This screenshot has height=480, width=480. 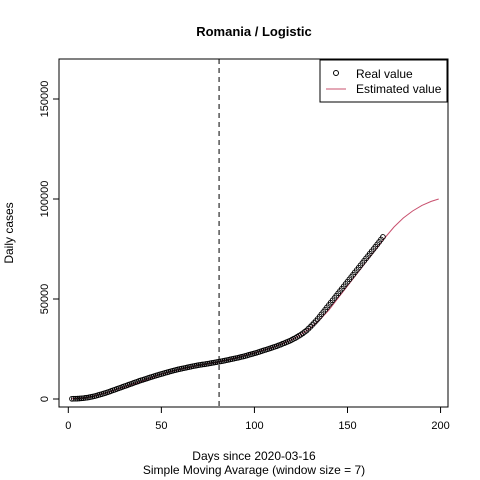 I want to click on x-tick-label: 0, so click(x=68, y=426).